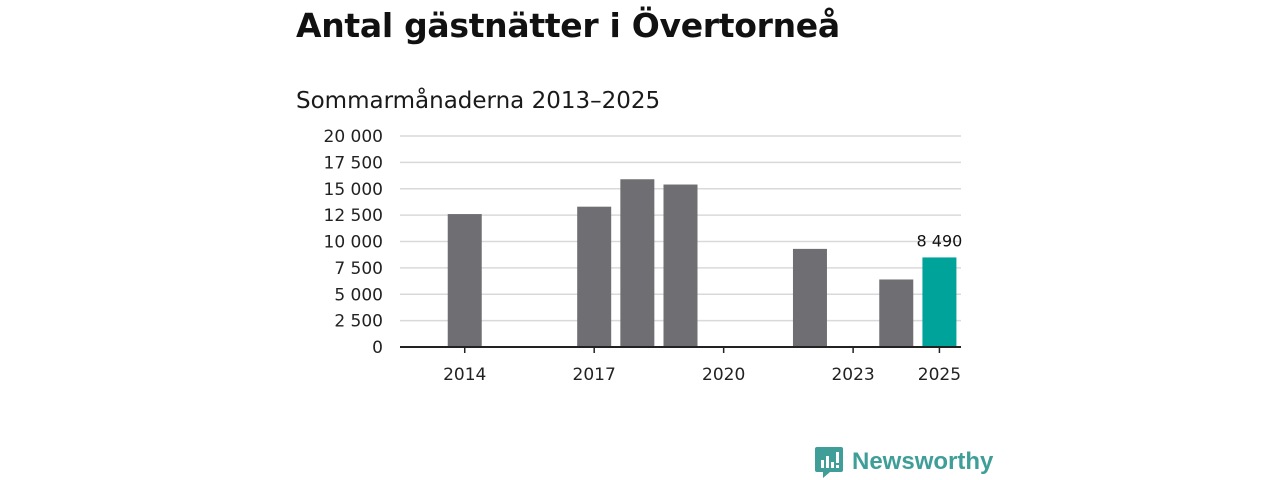  I want to click on bar-2018, so click(637, 263).